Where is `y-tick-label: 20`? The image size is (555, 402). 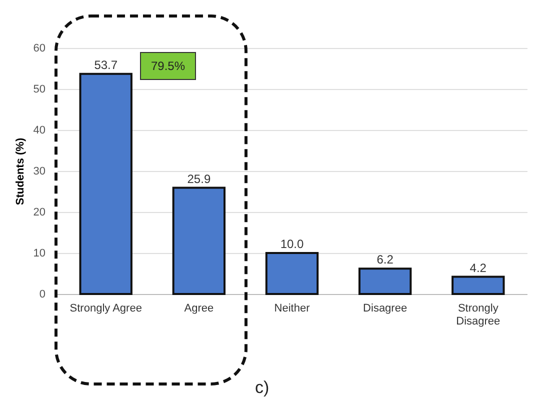
y-tick-label: 20 is located at coordinates (39, 212).